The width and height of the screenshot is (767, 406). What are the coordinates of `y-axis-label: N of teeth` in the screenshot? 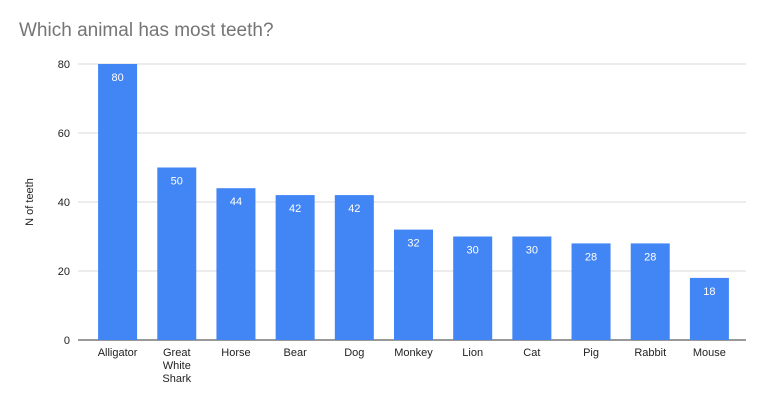 It's located at (30, 202).